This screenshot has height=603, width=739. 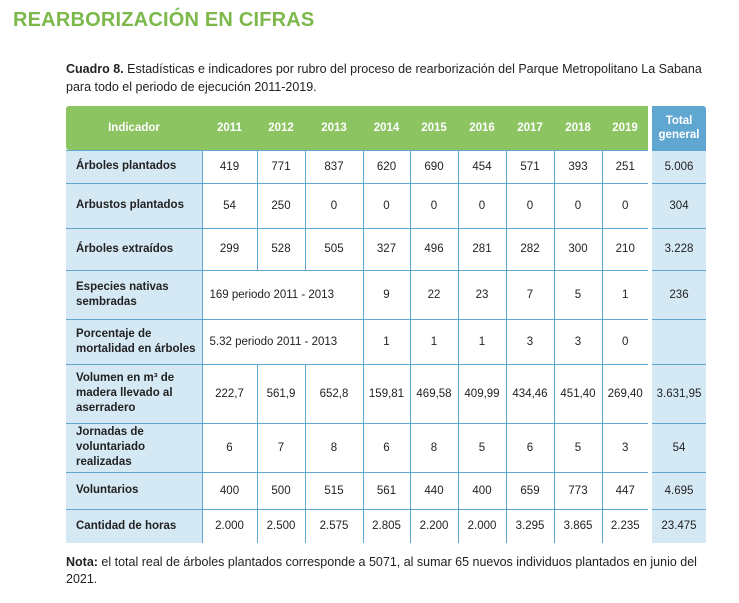 What do you see at coordinates (433, 248) in the screenshot?
I see `value-cell: 496` at bounding box center [433, 248].